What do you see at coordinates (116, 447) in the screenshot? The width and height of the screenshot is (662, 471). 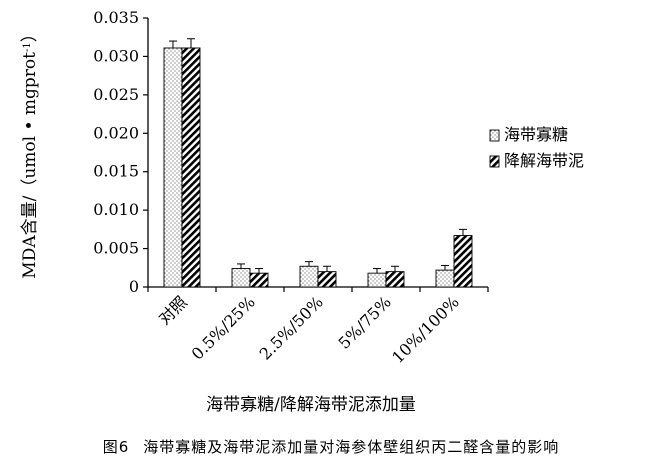 I see `figure-number: 图6` at bounding box center [116, 447].